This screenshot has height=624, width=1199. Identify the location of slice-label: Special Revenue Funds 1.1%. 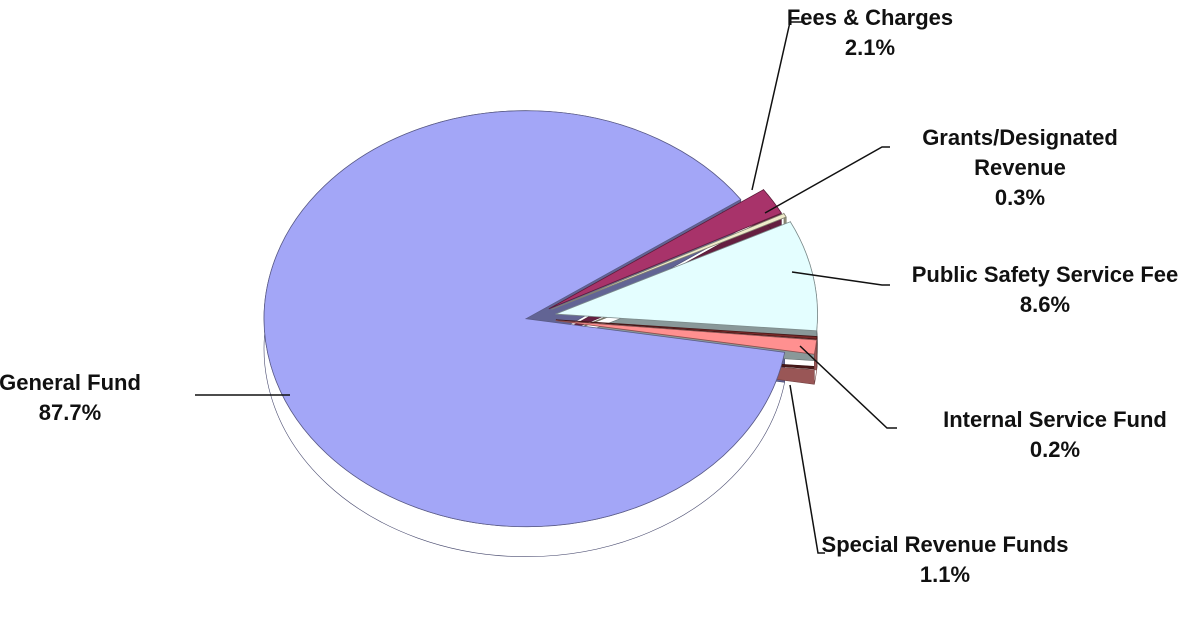
(945, 560).